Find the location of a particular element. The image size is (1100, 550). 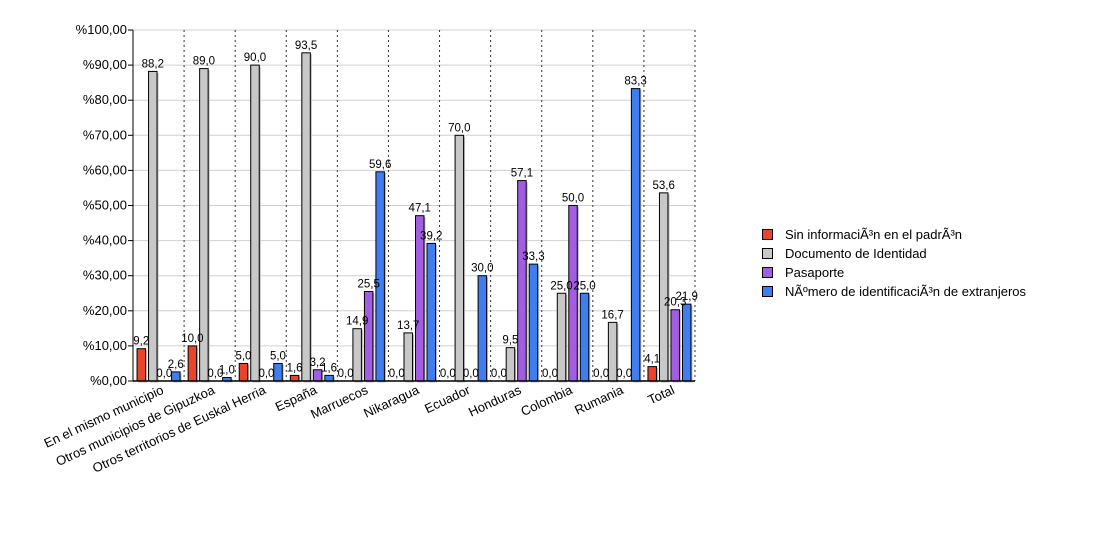

bar-value-label: 9,2 is located at coordinates (141, 342).